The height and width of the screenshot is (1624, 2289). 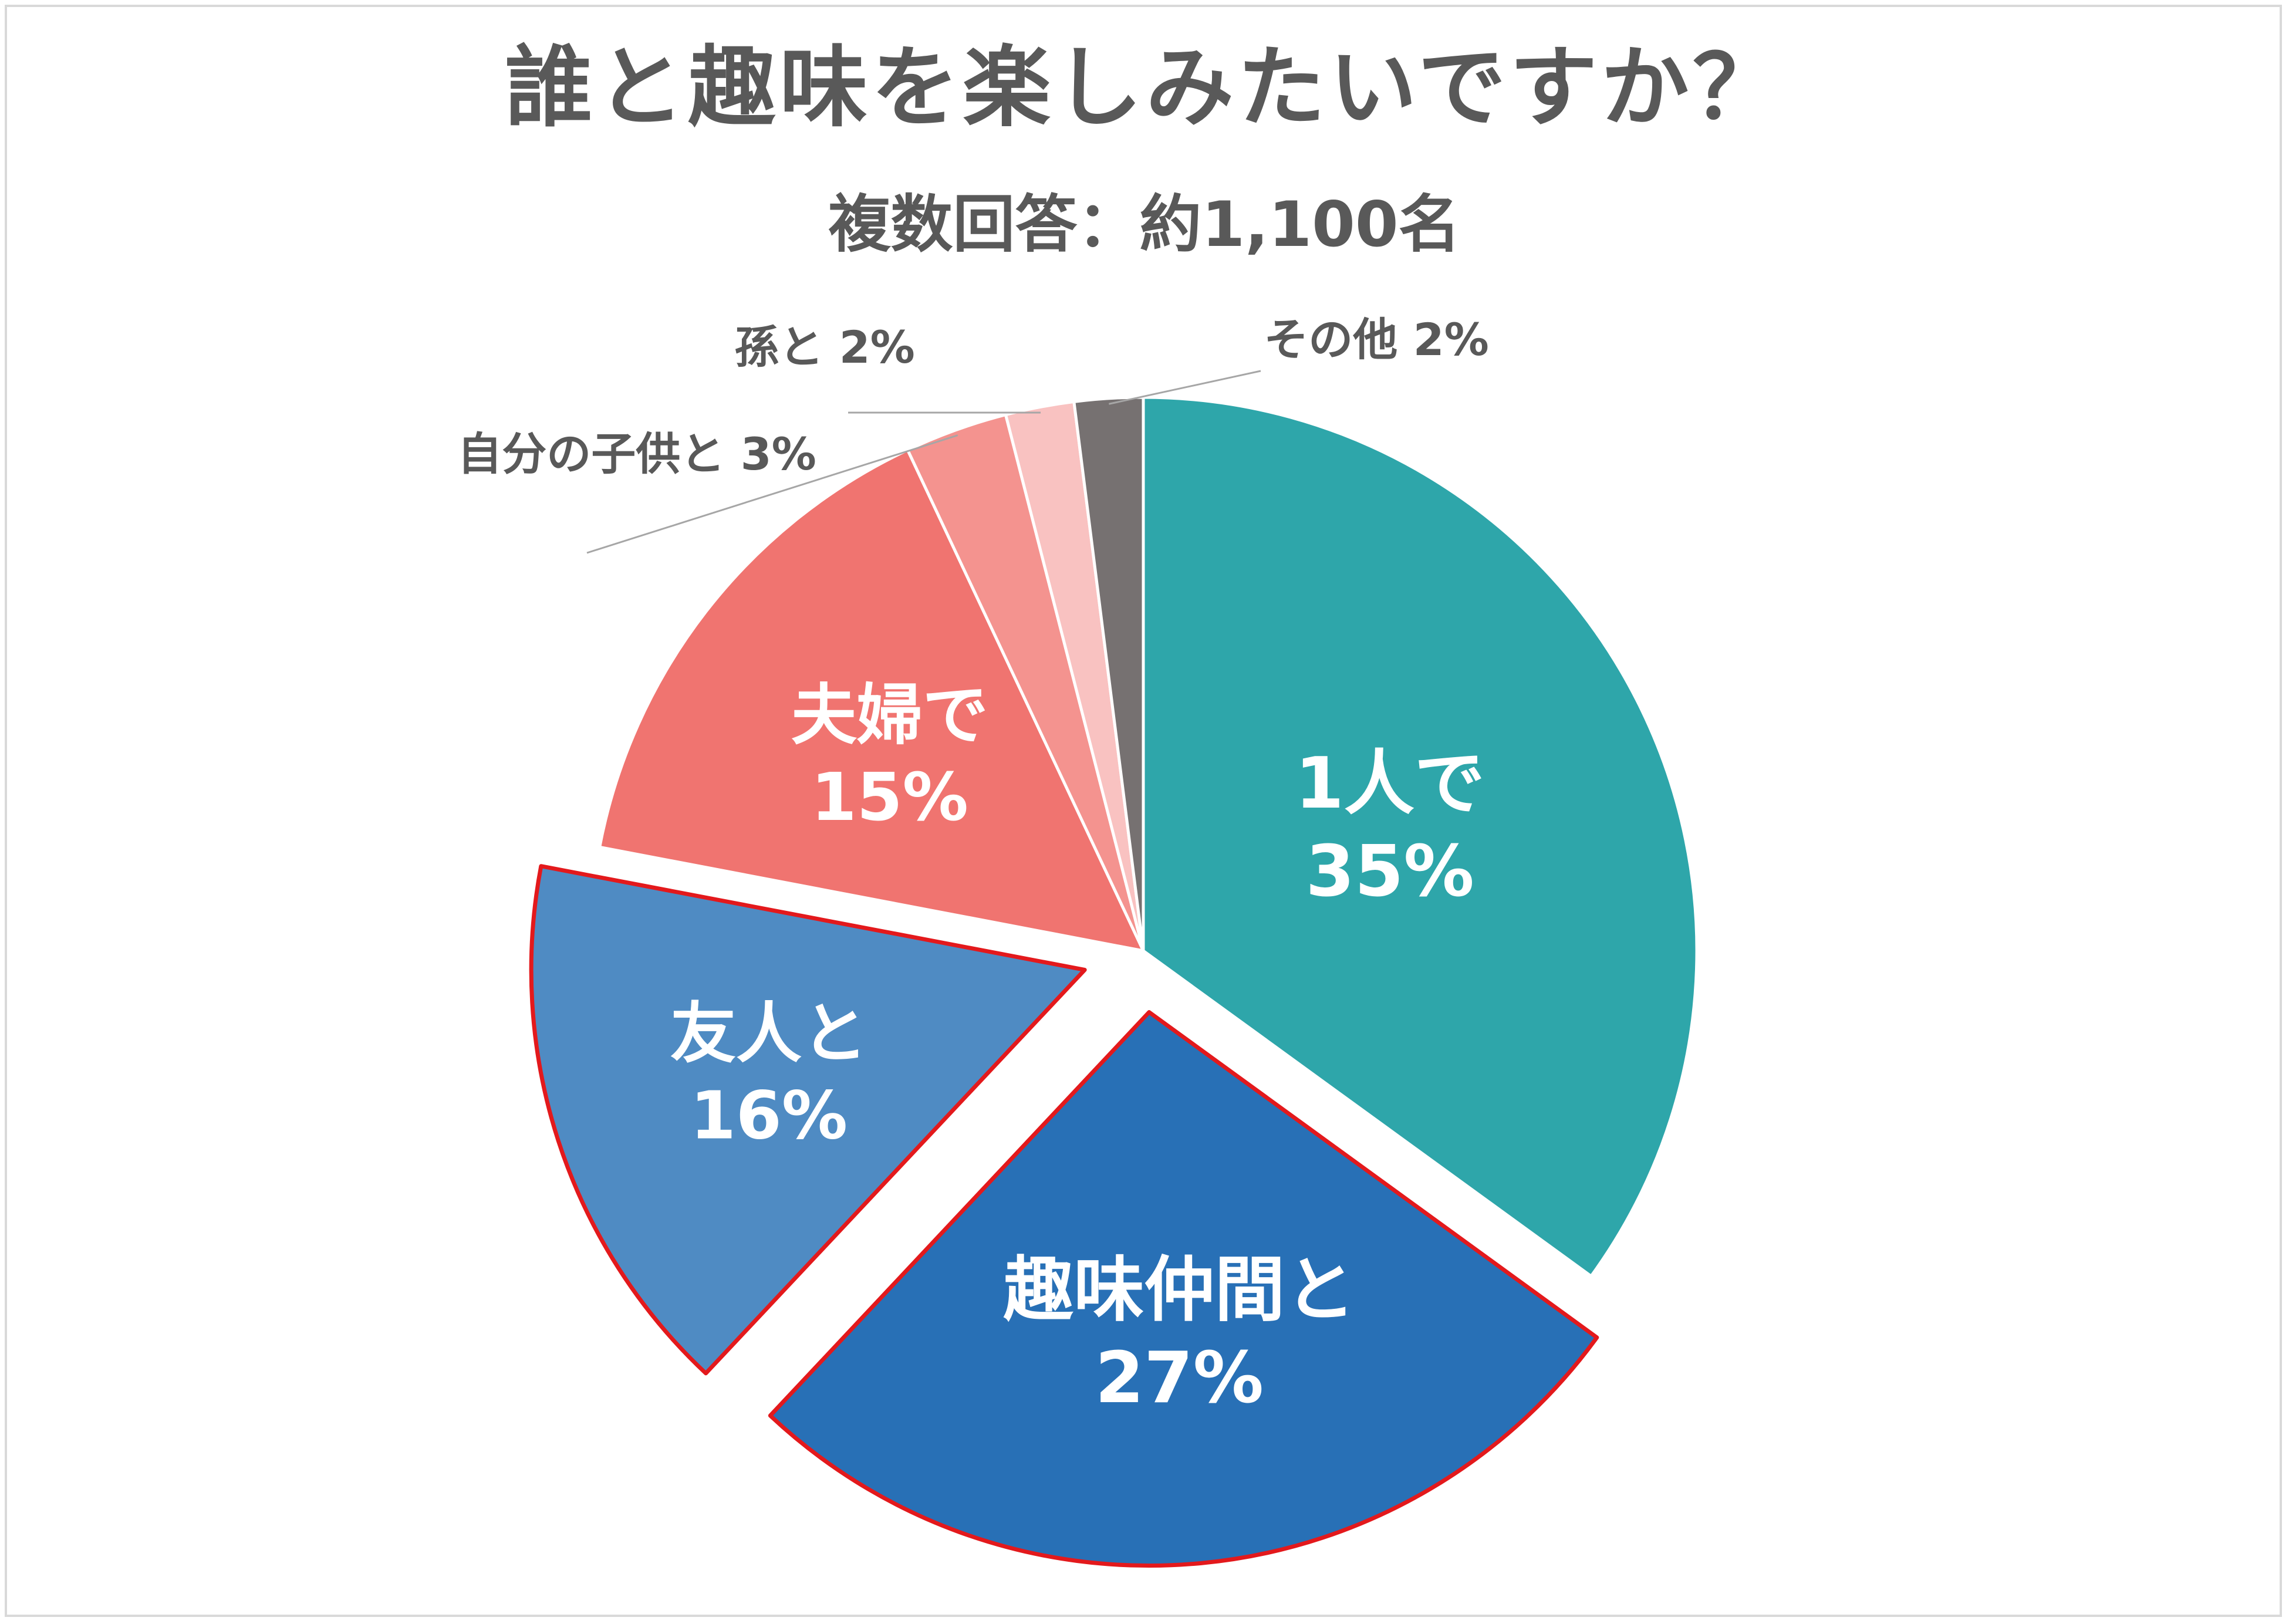 I want to click on leader-lines, so click(x=923, y=462).